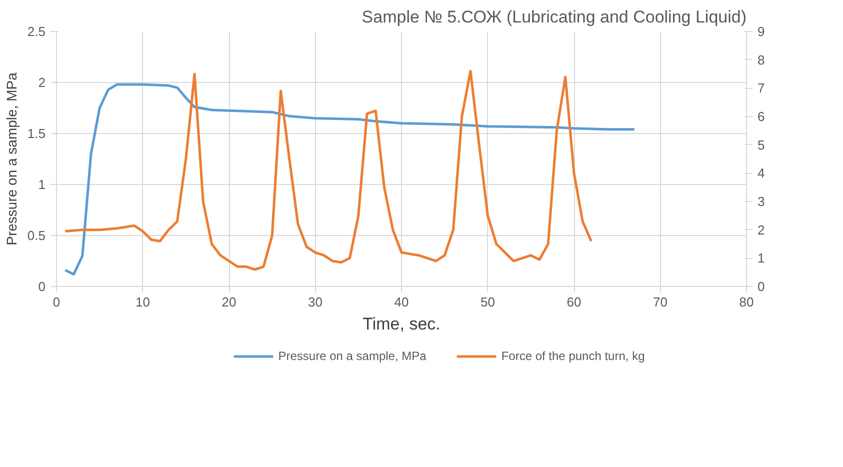  What do you see at coordinates (761, 258) in the screenshot?
I see `y2-tick-label: 1` at bounding box center [761, 258].